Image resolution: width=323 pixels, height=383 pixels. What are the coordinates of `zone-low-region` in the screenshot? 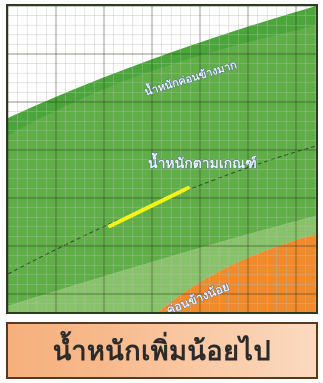 It's located at (237, 273).